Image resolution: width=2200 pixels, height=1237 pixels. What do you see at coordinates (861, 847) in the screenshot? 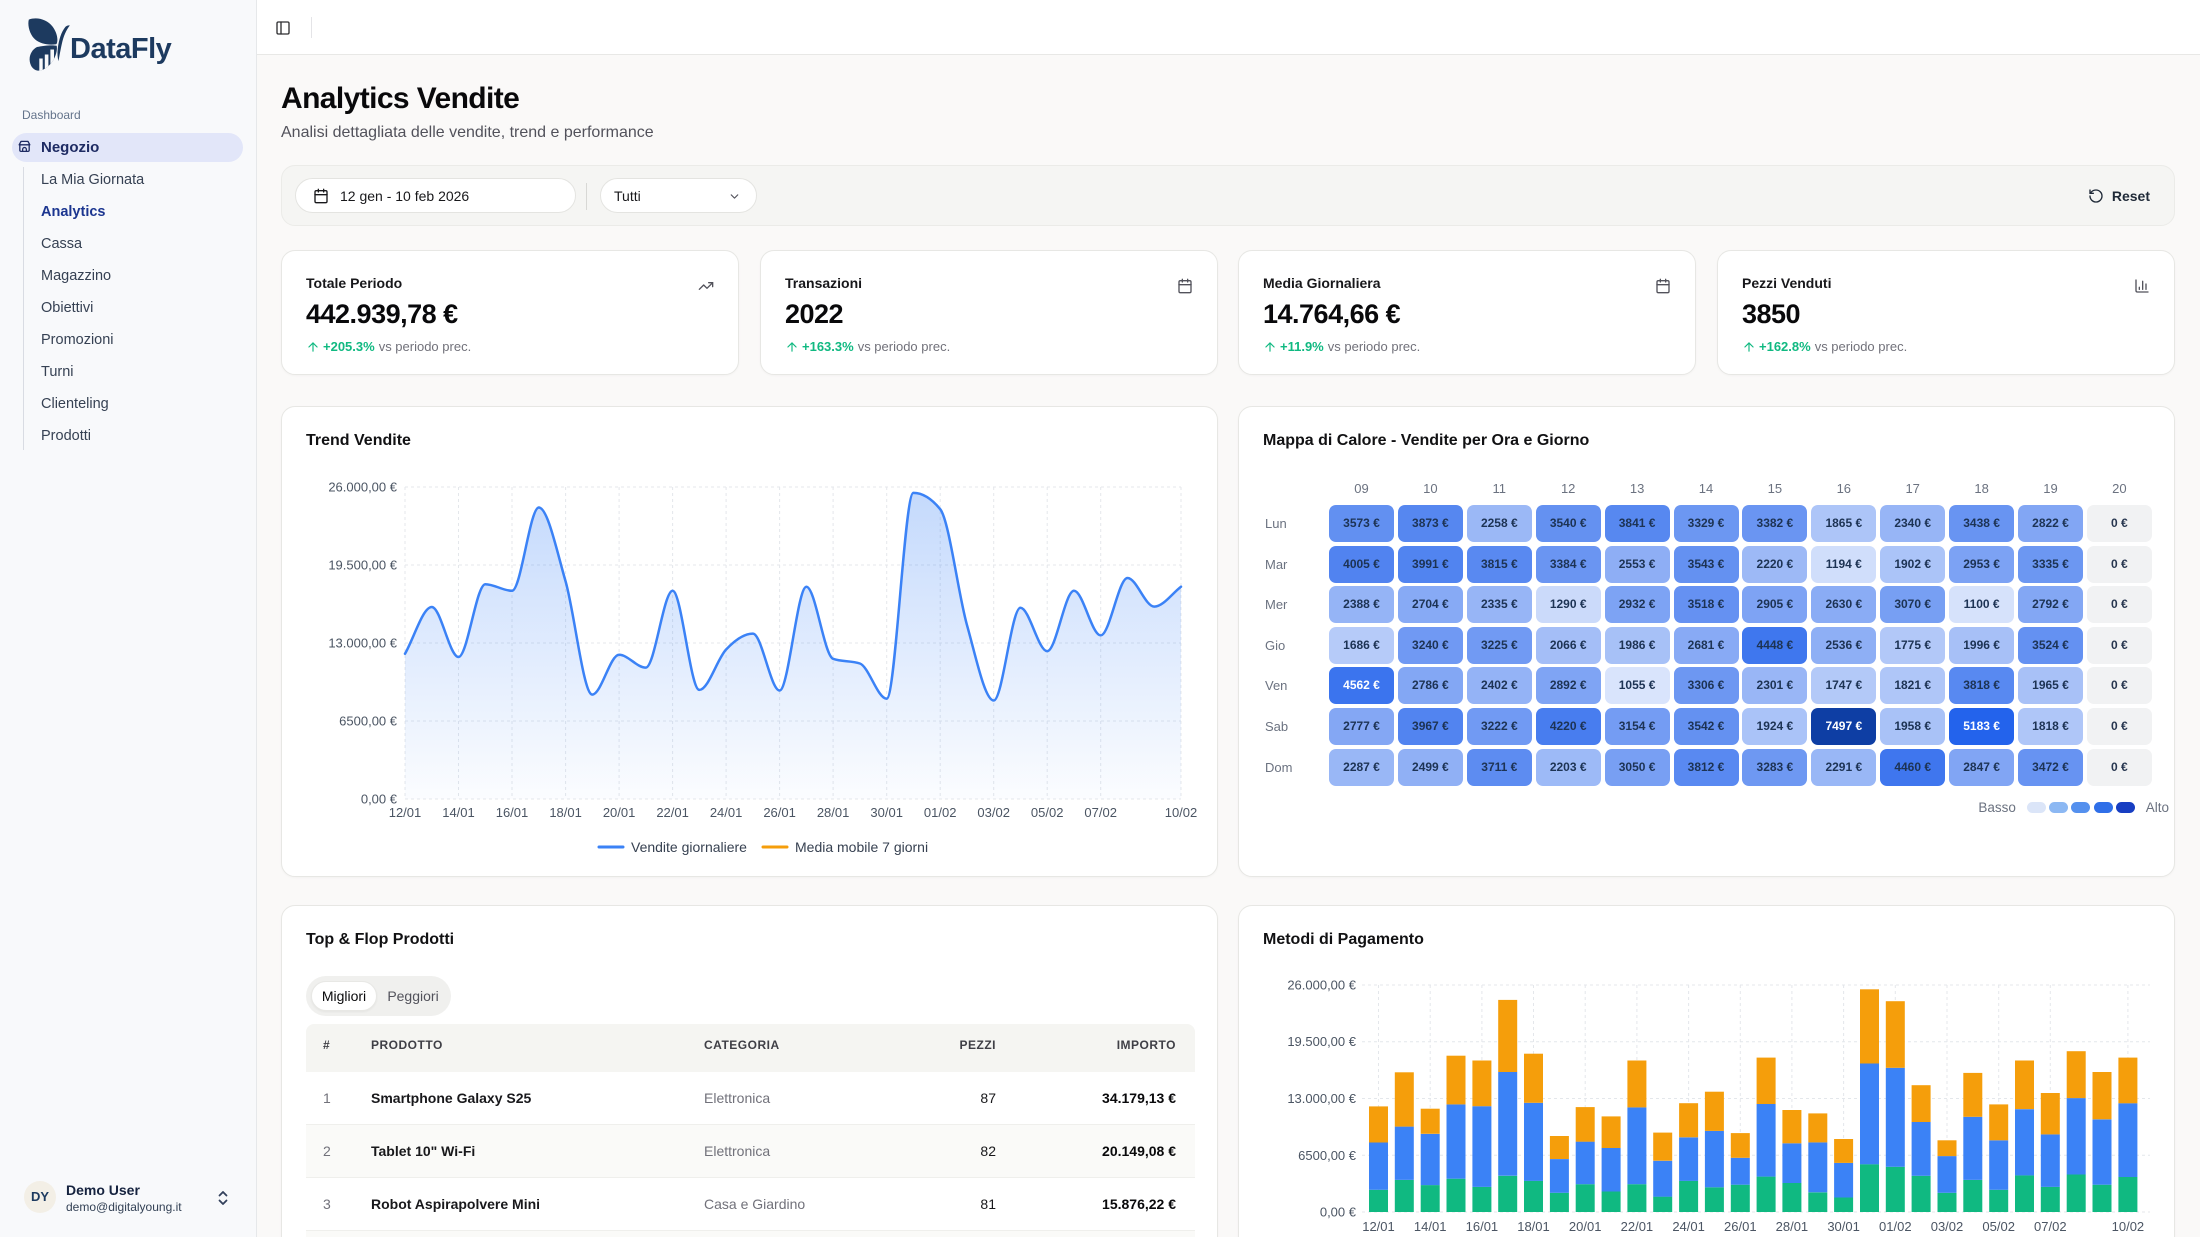
I see `svg-text: Media mobile 7 giorni` at bounding box center [861, 847].